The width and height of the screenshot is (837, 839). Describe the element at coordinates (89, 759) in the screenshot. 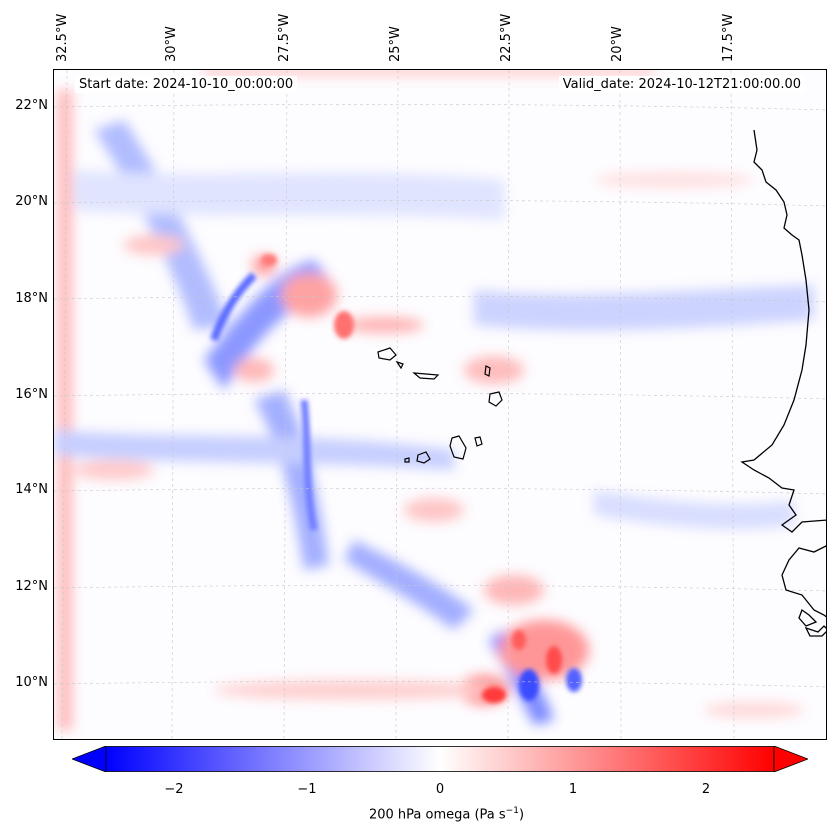

I see `colorbar-extend-min` at that location.